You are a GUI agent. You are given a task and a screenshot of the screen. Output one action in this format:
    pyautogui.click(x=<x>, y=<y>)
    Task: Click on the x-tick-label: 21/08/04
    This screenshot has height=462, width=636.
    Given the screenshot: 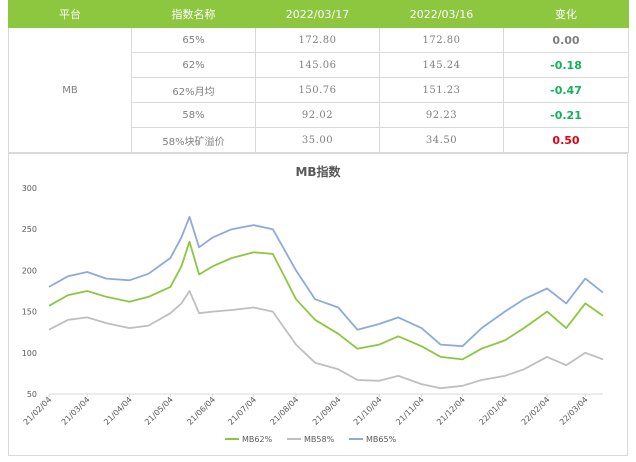 What is the action you would take?
    pyautogui.click(x=285, y=411)
    